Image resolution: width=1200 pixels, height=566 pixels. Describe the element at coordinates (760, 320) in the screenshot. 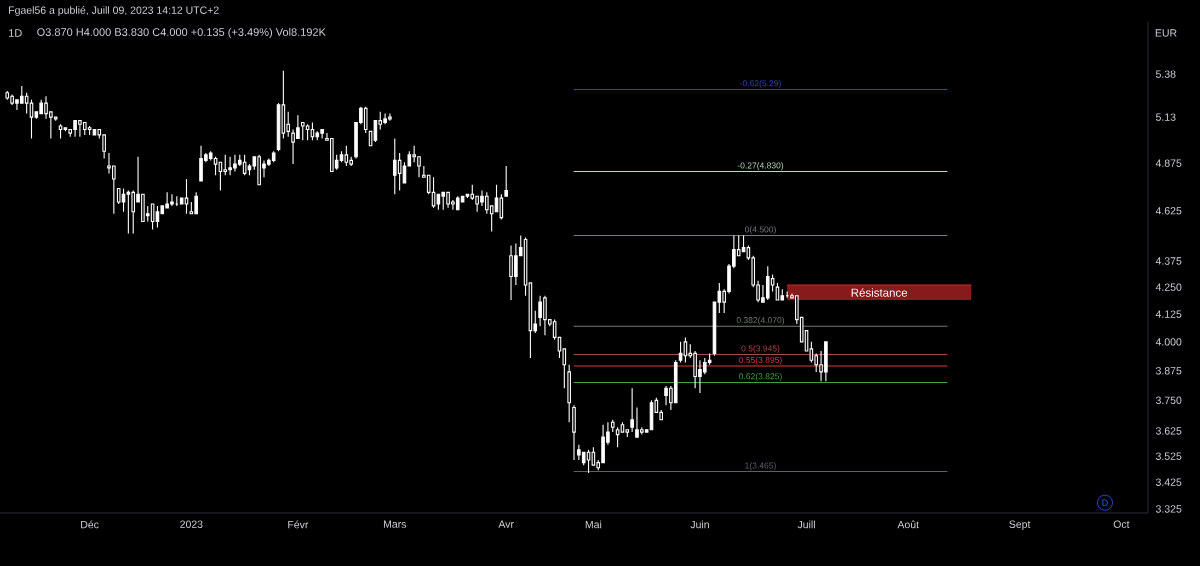

I see `series-label: 0.382(4.070)` at that location.